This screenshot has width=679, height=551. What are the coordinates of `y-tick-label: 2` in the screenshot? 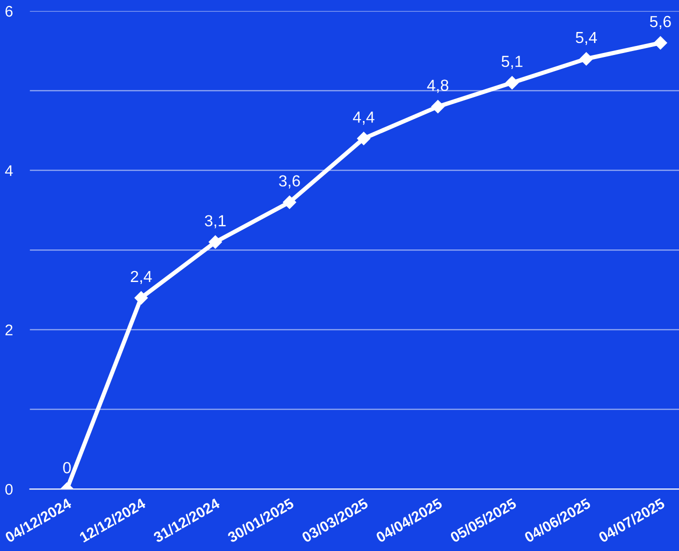 It's located at (8, 330).